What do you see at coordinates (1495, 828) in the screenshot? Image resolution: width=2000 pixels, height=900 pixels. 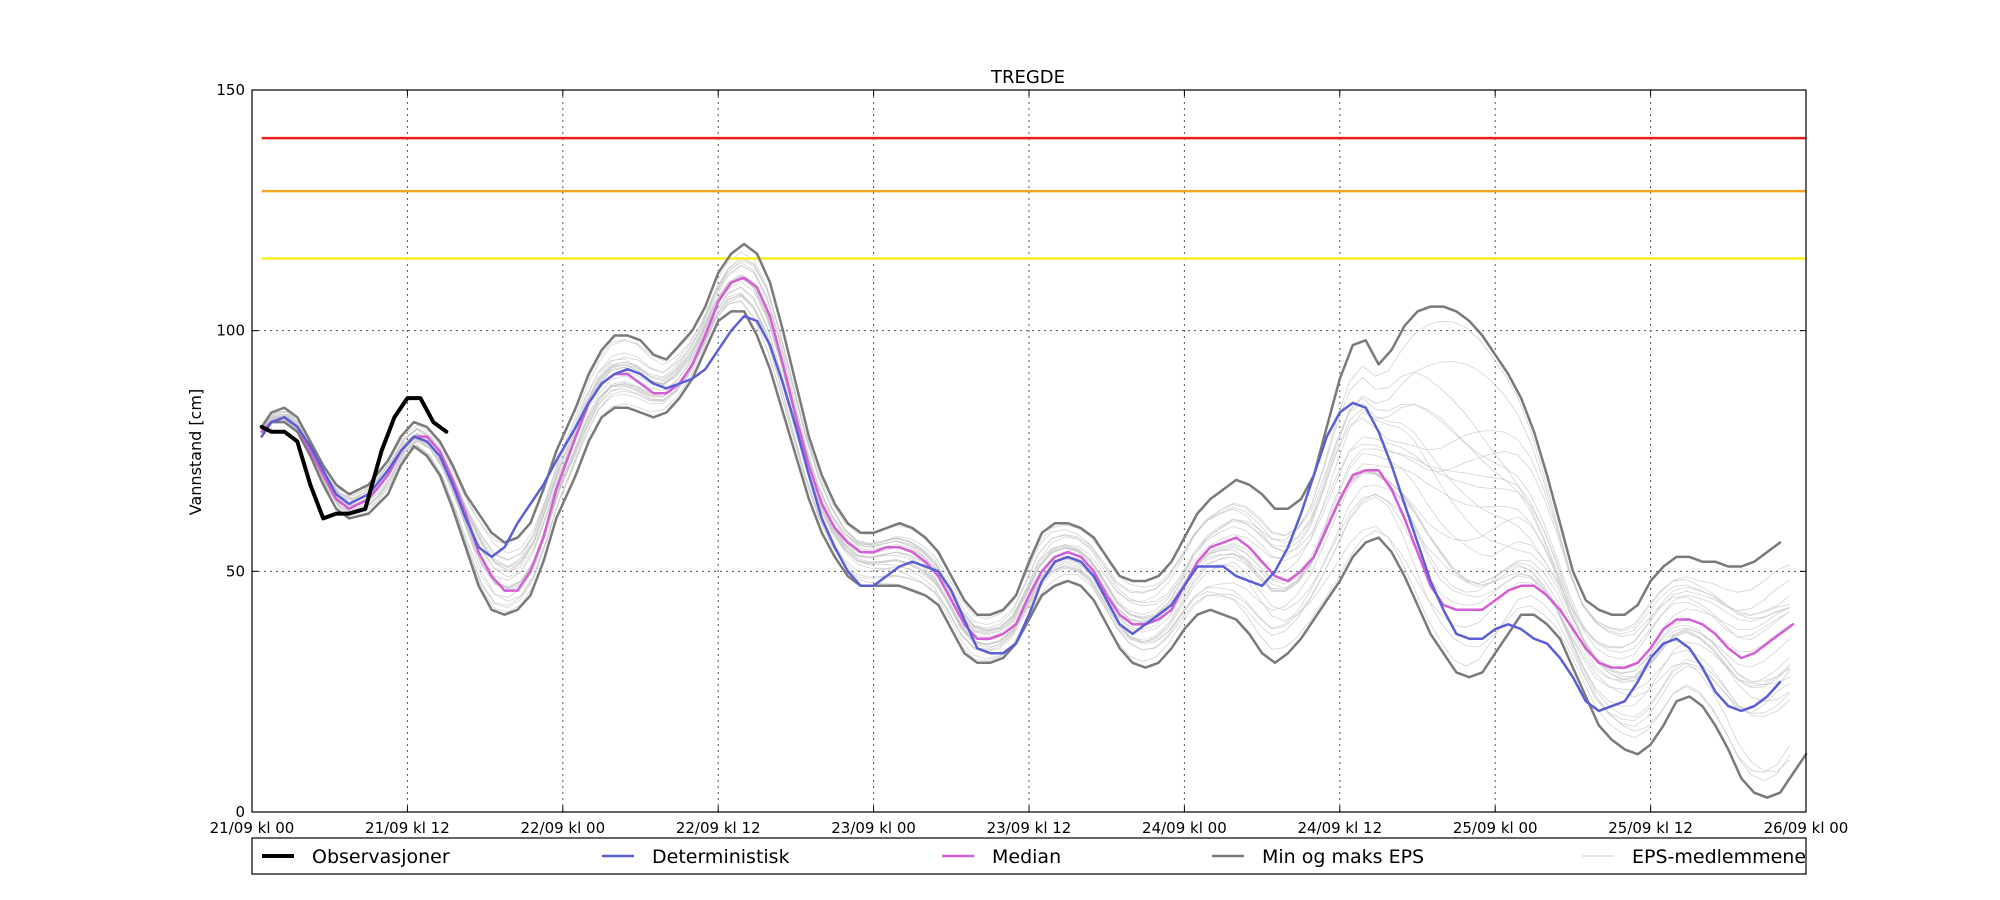 I see `x-tick-label: 25/09 kl 00` at bounding box center [1495, 828].